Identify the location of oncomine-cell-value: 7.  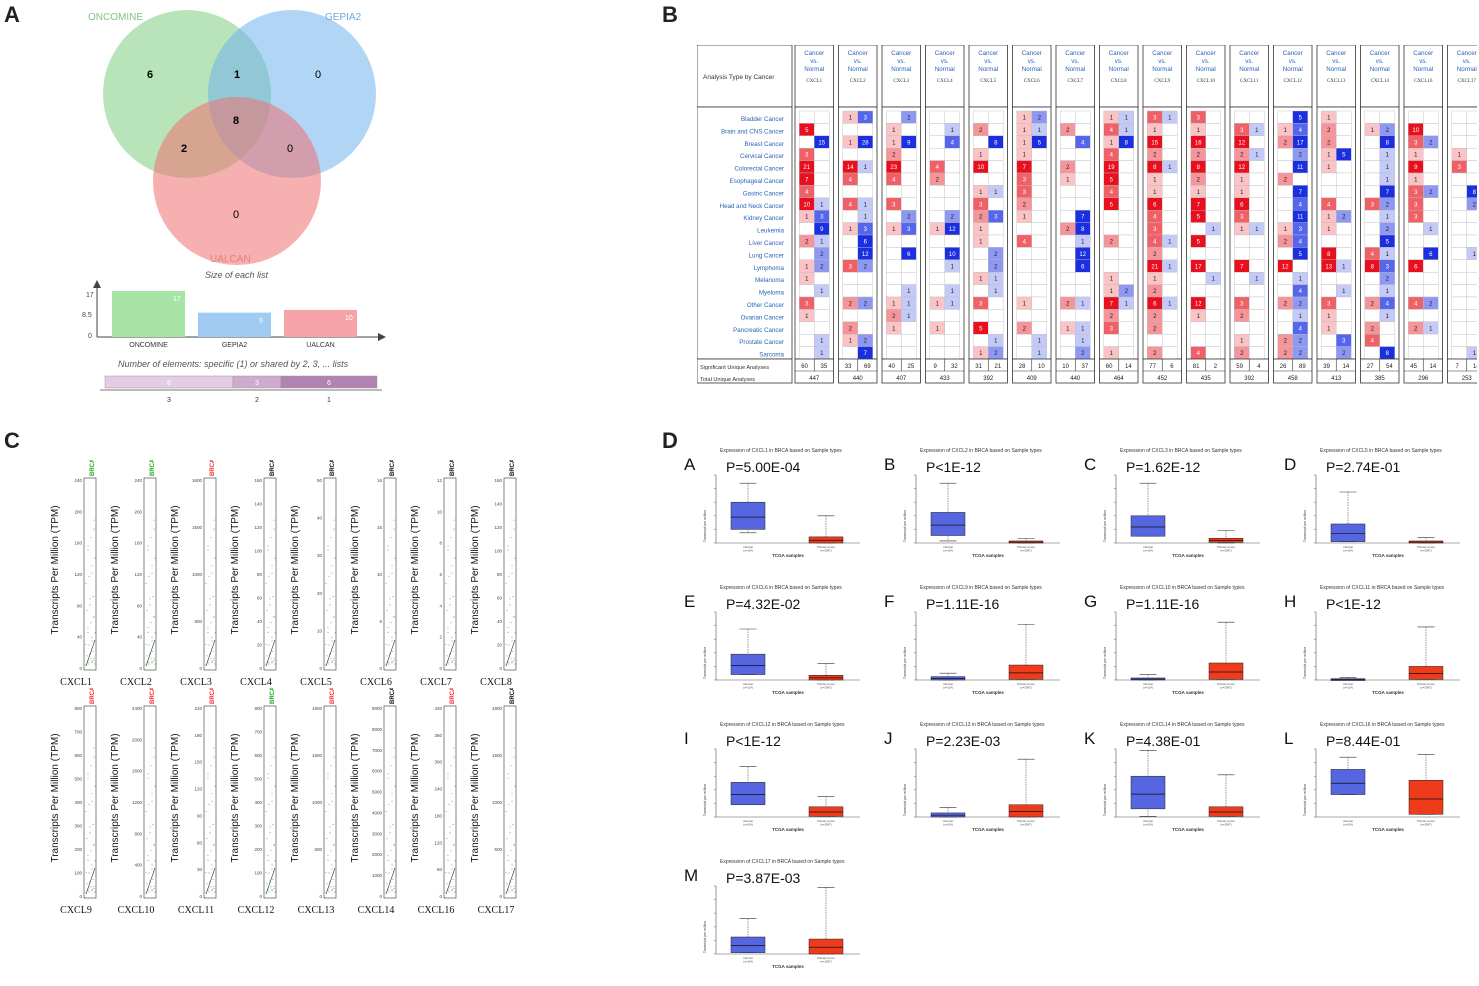
(1112, 305).